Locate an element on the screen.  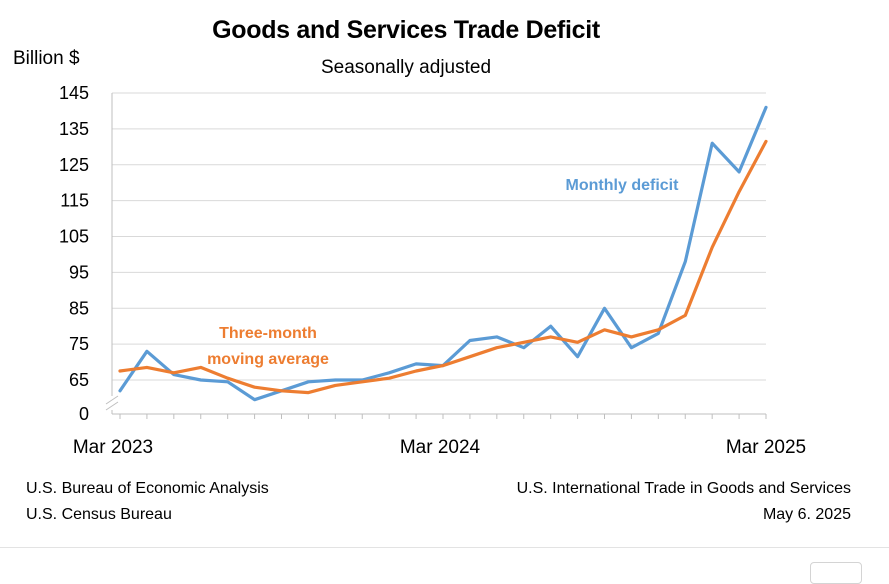
divider is located at coordinates (444, 547).